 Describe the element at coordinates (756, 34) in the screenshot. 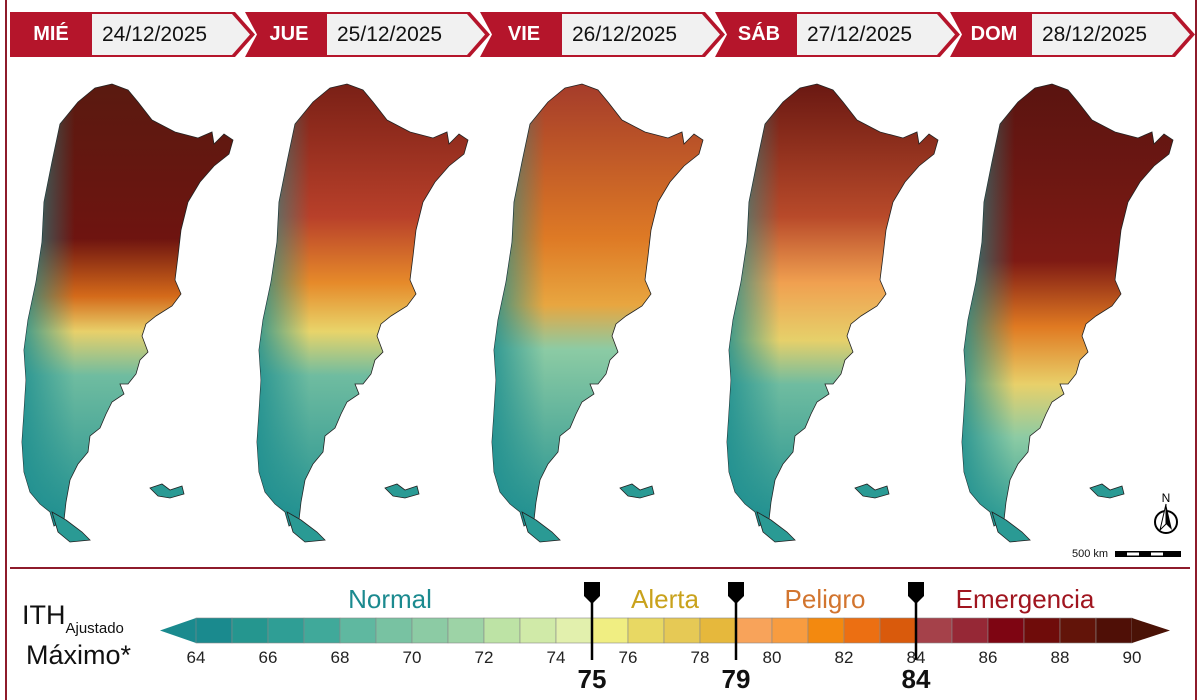

I see `day-label: SÁB` at that location.